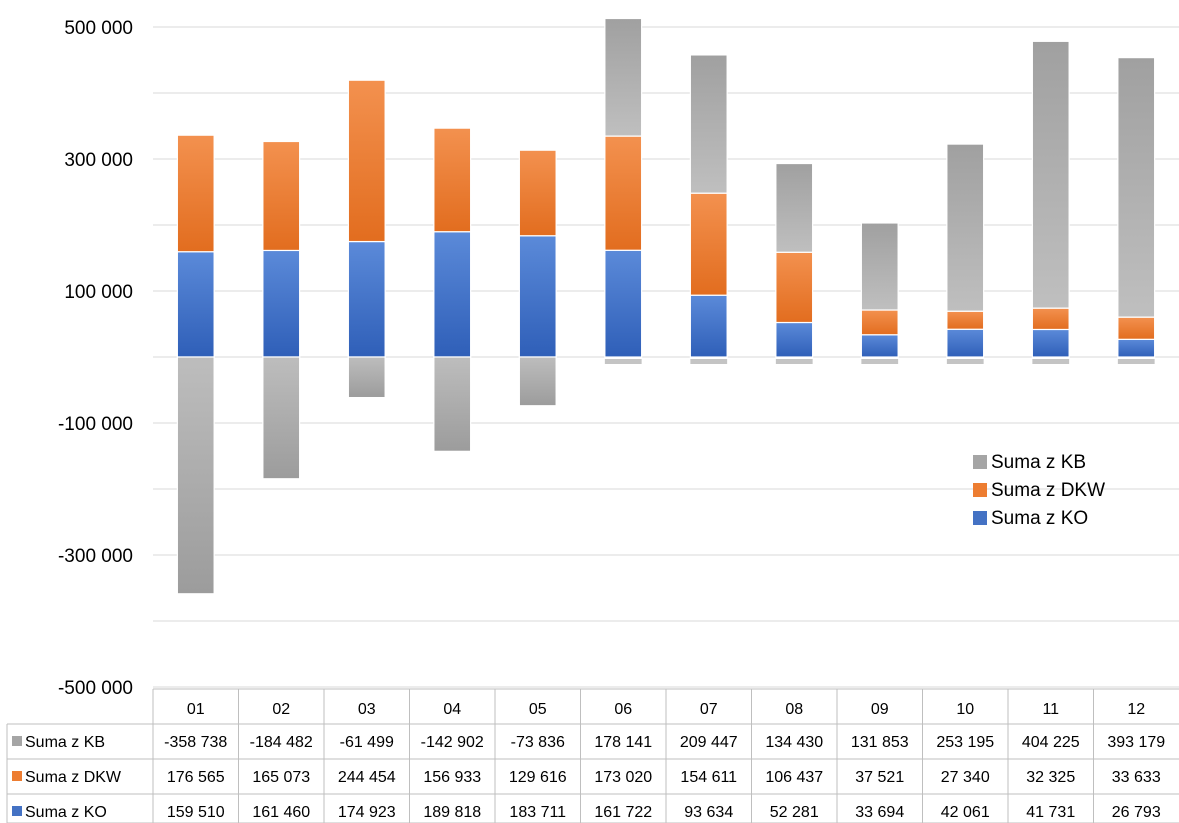 The width and height of the screenshot is (1179, 823). I want to click on table-cell: 32 325, so click(1050, 777).